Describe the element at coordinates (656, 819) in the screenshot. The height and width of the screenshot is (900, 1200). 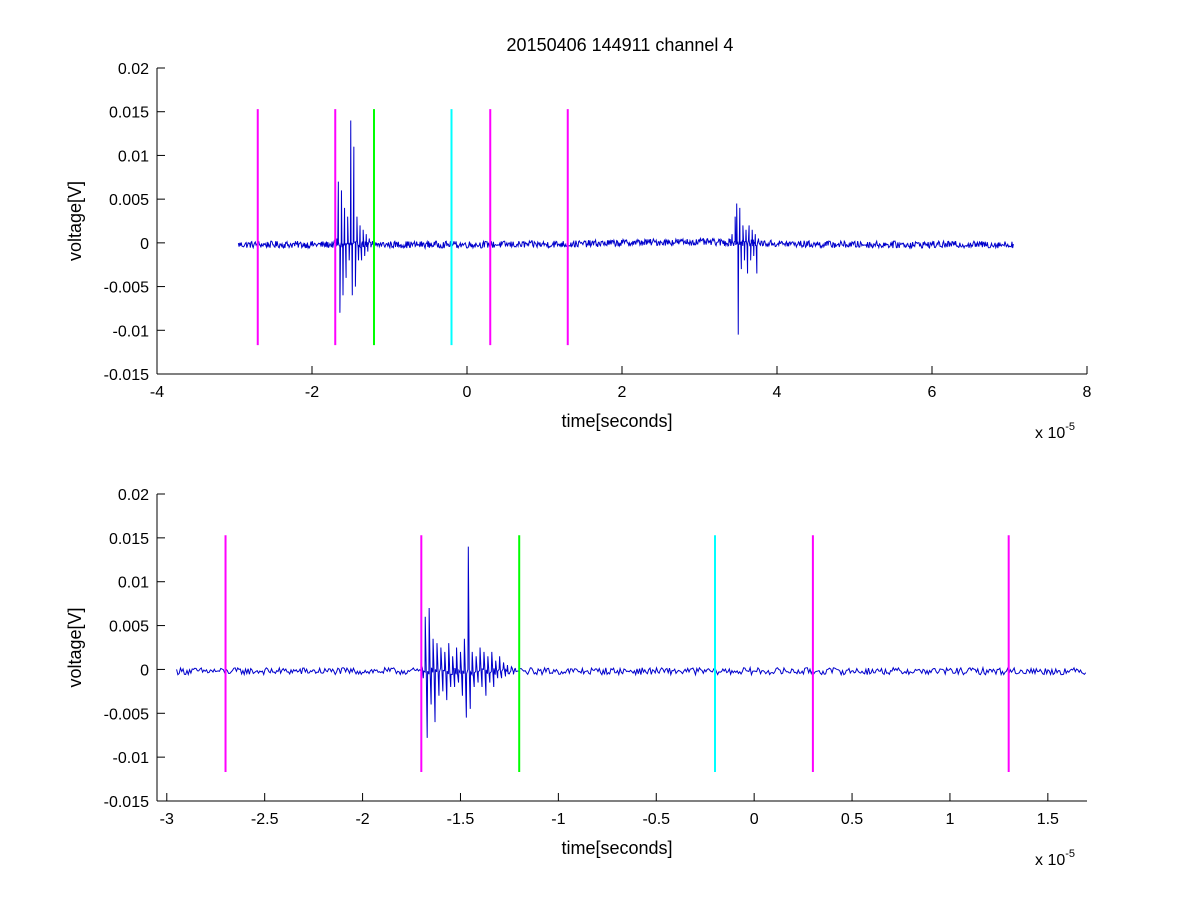
I see `x-tick-label: -0.5` at that location.